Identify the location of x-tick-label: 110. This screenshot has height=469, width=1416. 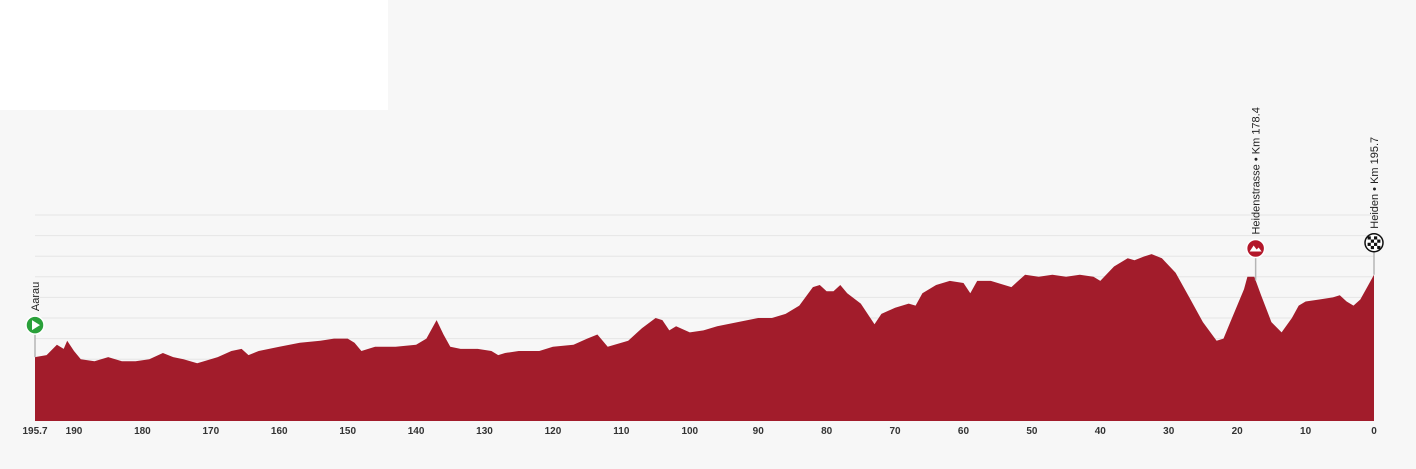
(621, 431).